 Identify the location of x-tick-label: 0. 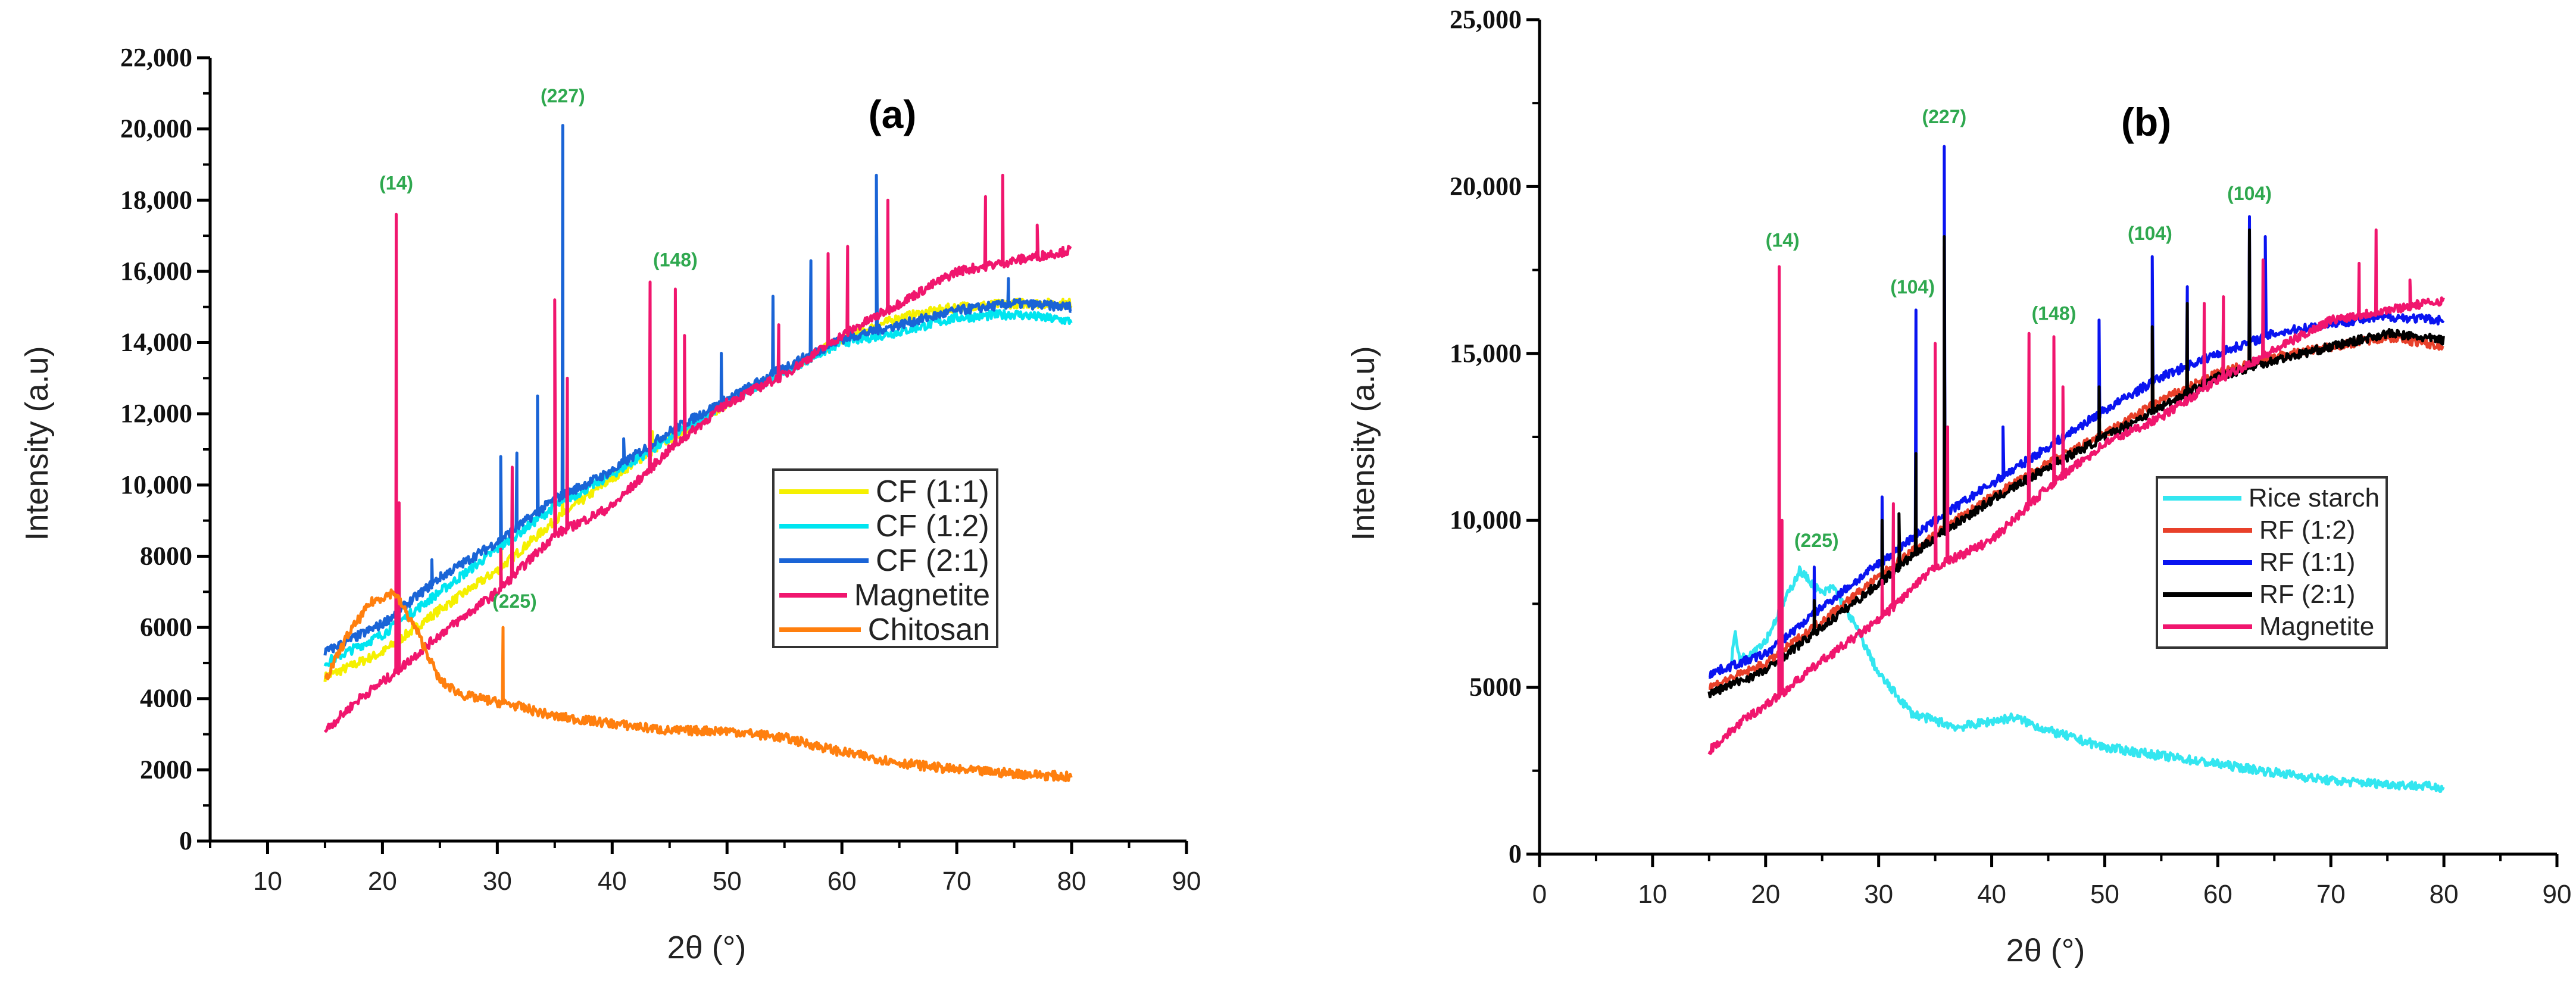
(1539, 895).